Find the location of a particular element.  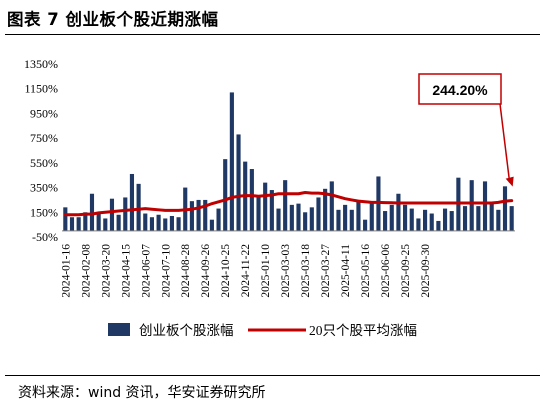

x-tick-label: 2024-09-26 is located at coordinates (206, 271).